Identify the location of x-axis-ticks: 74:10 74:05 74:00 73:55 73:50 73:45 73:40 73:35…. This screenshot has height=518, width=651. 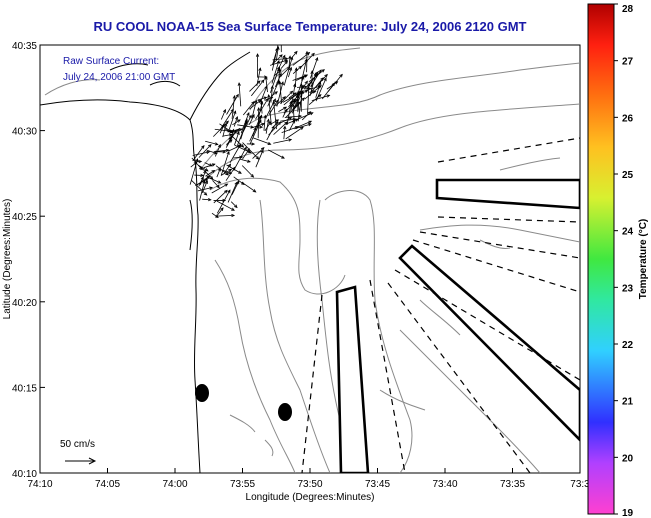
(308, 479).